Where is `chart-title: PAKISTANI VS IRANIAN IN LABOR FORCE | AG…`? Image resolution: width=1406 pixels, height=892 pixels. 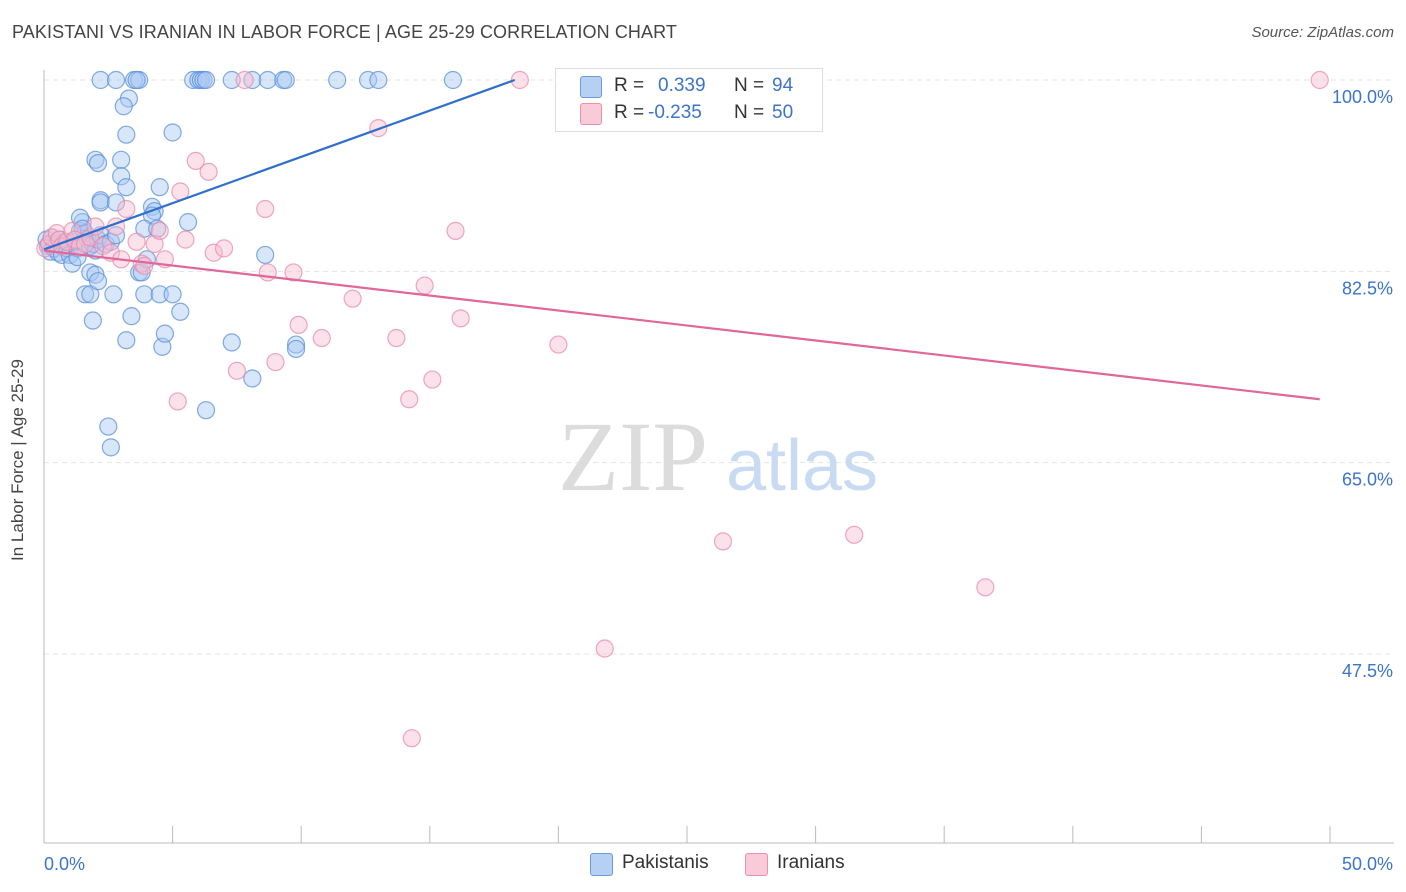
chart-title: PAKISTANI VS IRANIAN IN LABOR FORCE | AG… is located at coordinates (344, 32).